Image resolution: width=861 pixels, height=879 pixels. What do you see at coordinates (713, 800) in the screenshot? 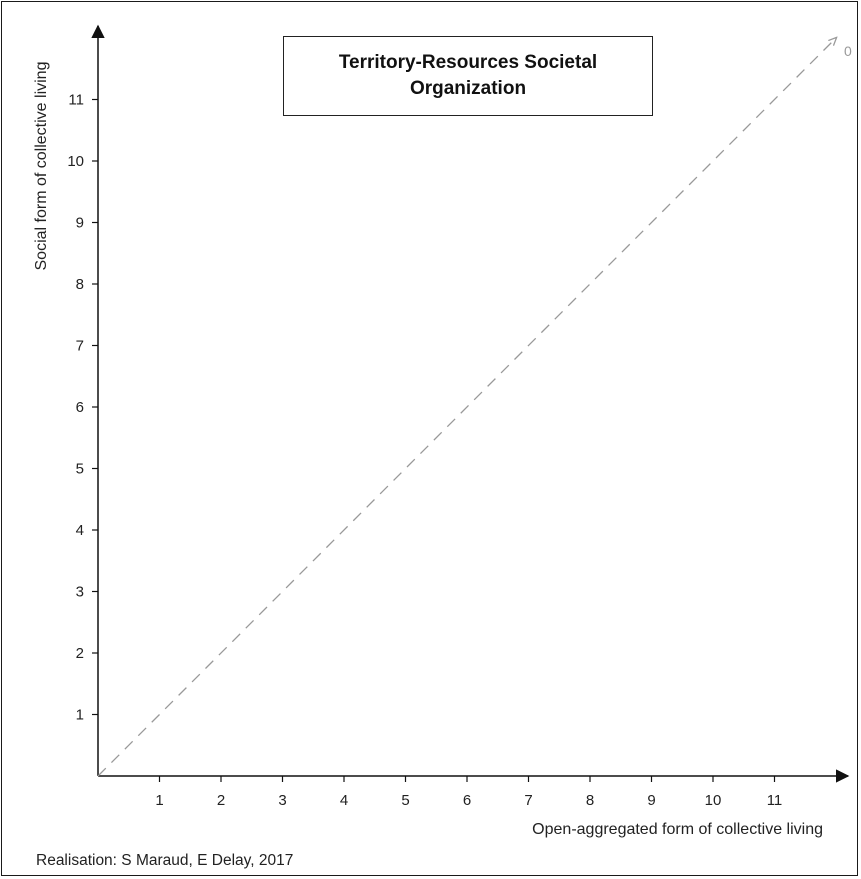
I see `x-tick-label: 10` at bounding box center [713, 800].